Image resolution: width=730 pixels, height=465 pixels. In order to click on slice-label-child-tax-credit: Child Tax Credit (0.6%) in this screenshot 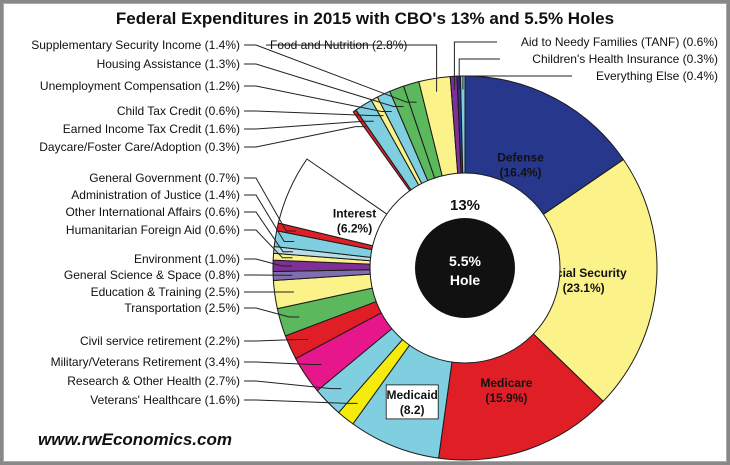, I will do `click(178, 111)`.